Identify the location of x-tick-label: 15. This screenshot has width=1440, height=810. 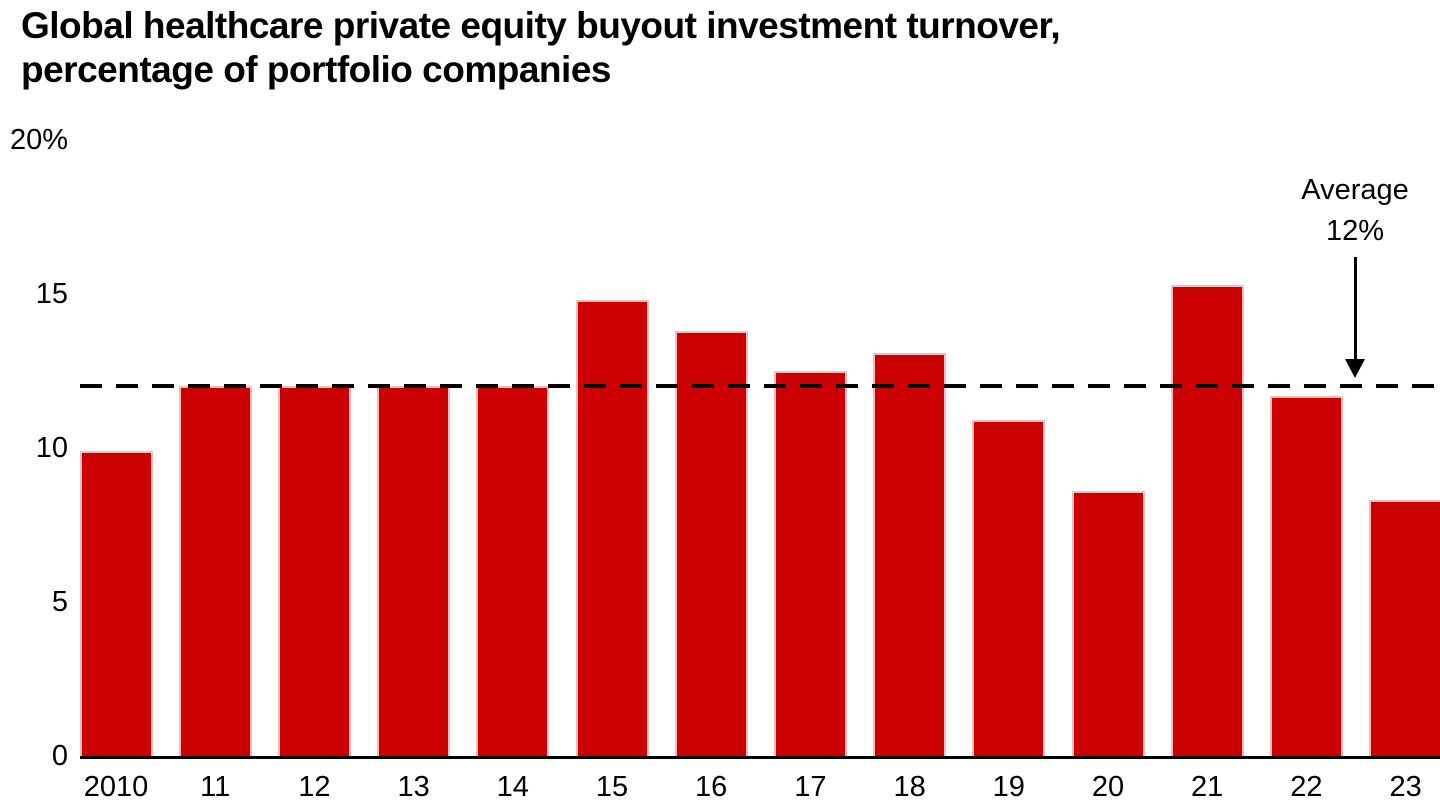
(612, 787).